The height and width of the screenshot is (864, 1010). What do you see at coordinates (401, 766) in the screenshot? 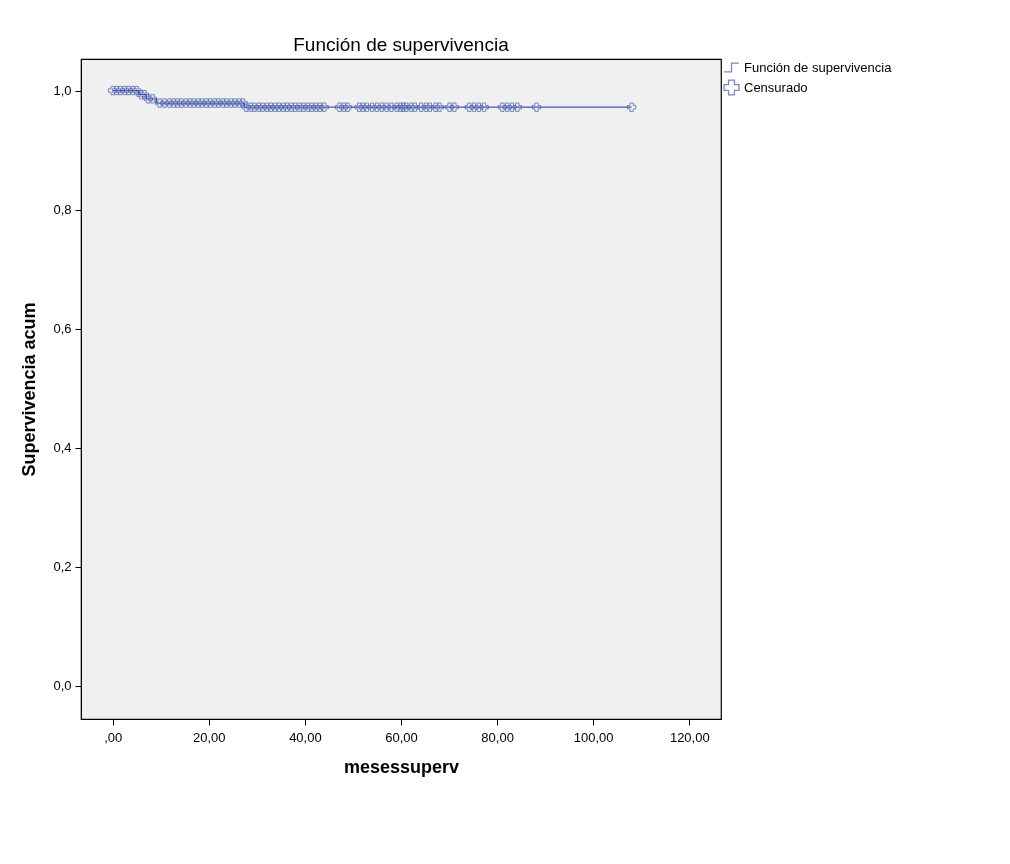
I see `x-axis-title: mesessuperv` at bounding box center [401, 766].